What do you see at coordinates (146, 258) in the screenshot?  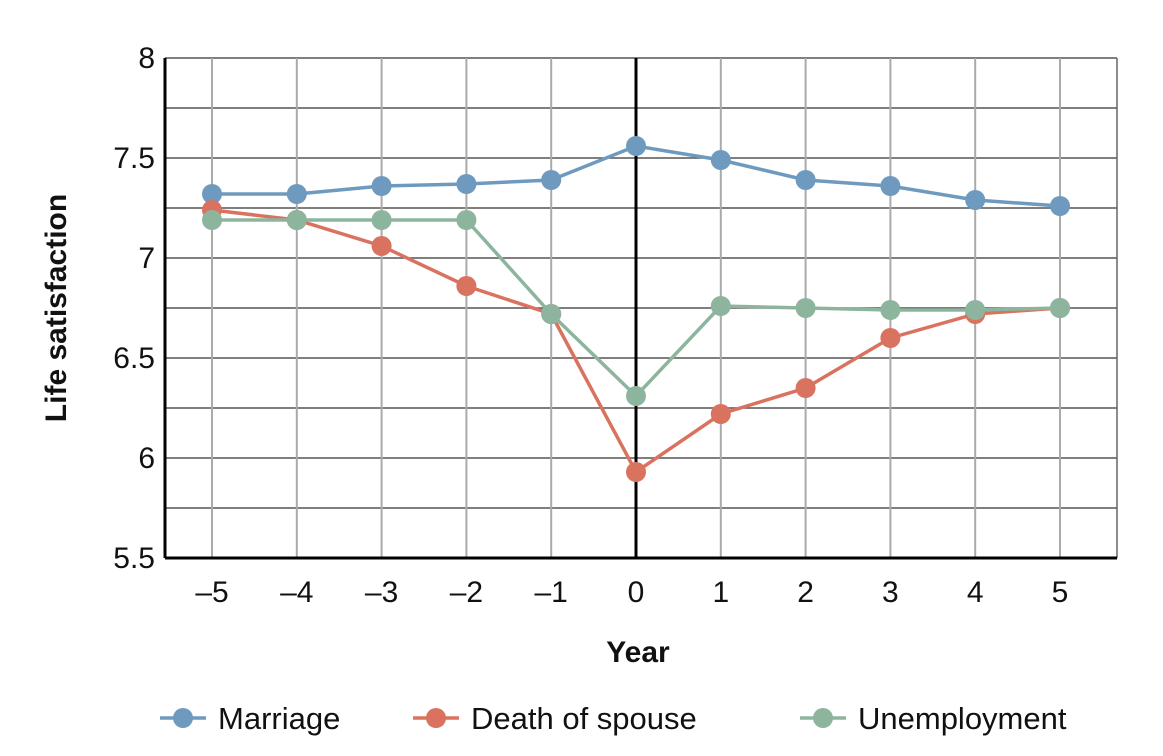 I see `y-tick-label: 7` at bounding box center [146, 258].